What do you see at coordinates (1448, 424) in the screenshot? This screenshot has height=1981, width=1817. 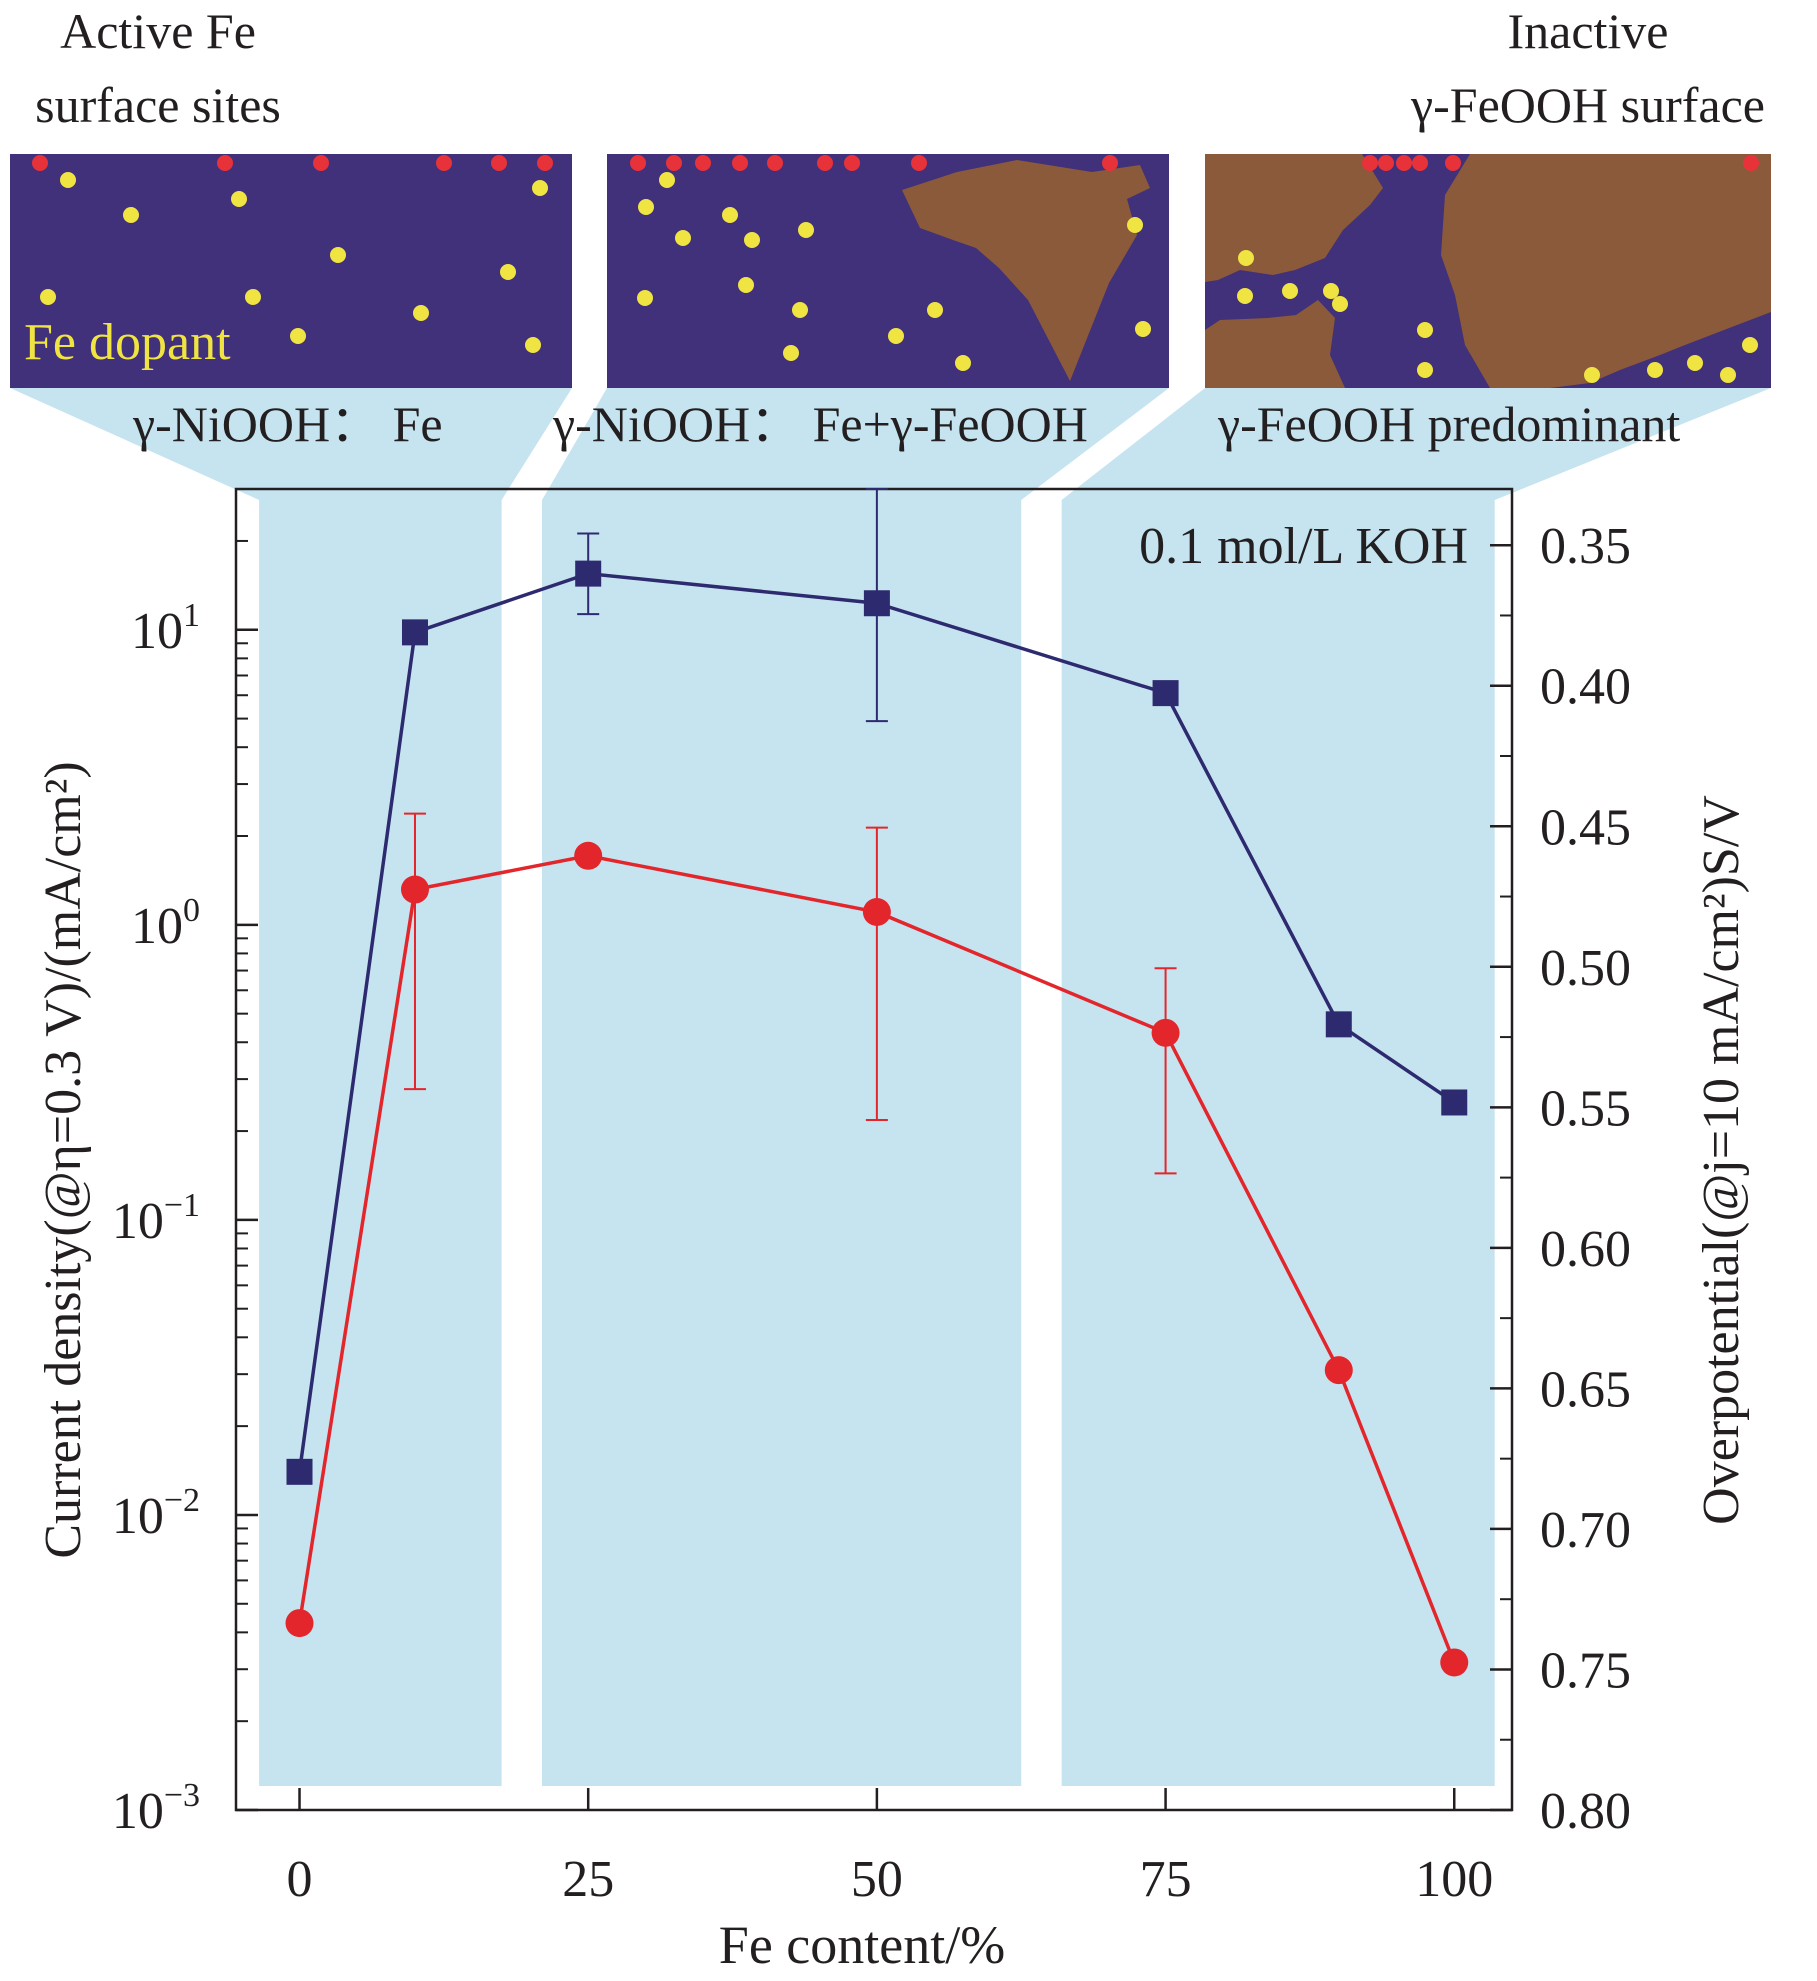 I see `regime-label-3: γ-FeOOH predominant` at bounding box center [1448, 424].